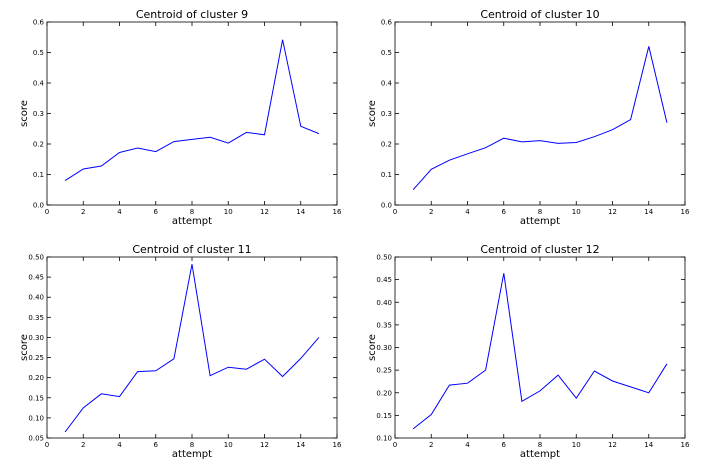  What do you see at coordinates (36, 439) in the screenshot?
I see `y-tick-label: 0.05` at bounding box center [36, 439].